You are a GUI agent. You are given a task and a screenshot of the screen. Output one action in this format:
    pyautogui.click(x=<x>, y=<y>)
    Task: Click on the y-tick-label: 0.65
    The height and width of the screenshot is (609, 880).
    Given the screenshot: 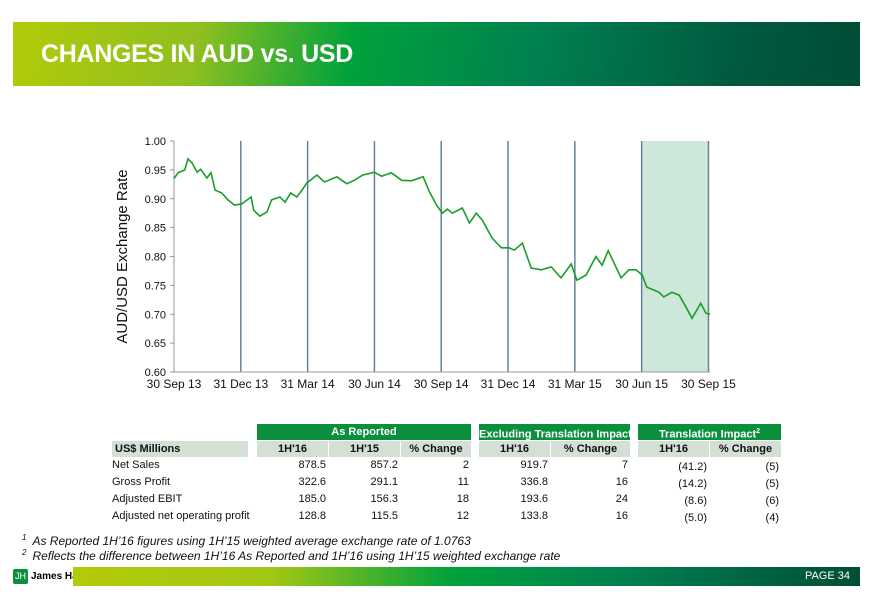 What is the action you would take?
    pyautogui.click(x=155, y=344)
    